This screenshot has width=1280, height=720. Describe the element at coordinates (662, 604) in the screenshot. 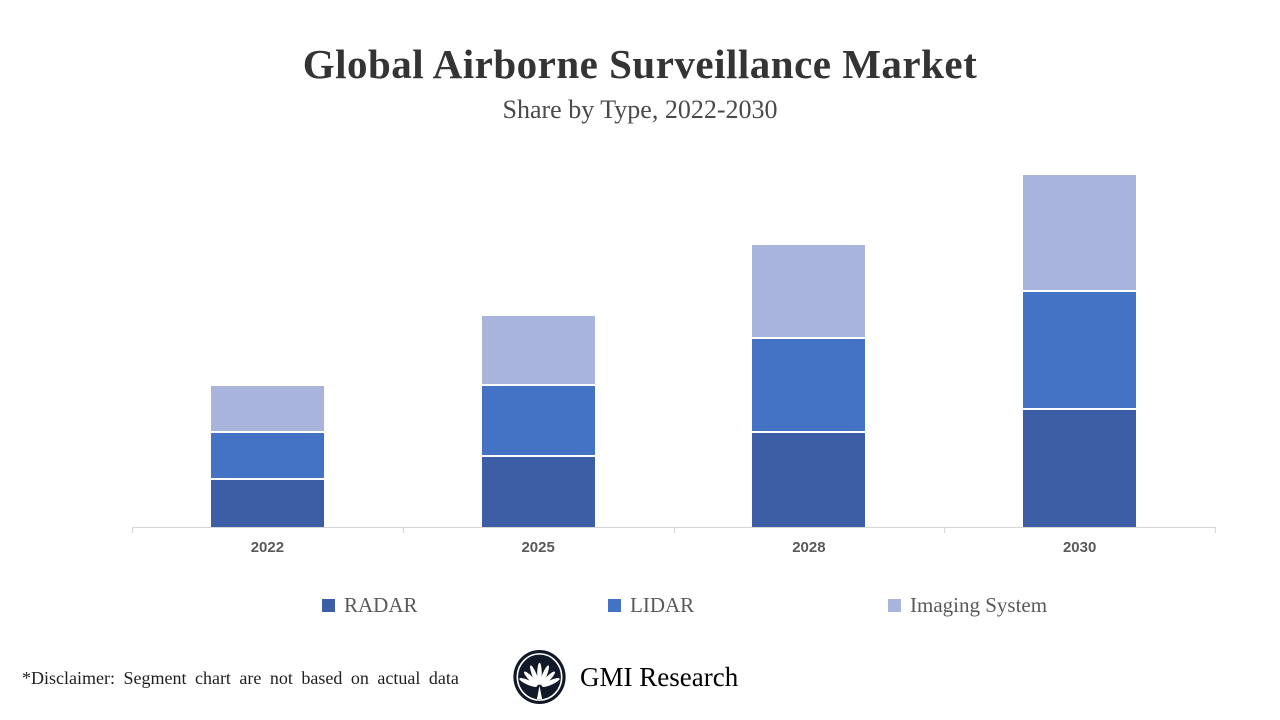

I see `legend-label: LIDAR` at that location.